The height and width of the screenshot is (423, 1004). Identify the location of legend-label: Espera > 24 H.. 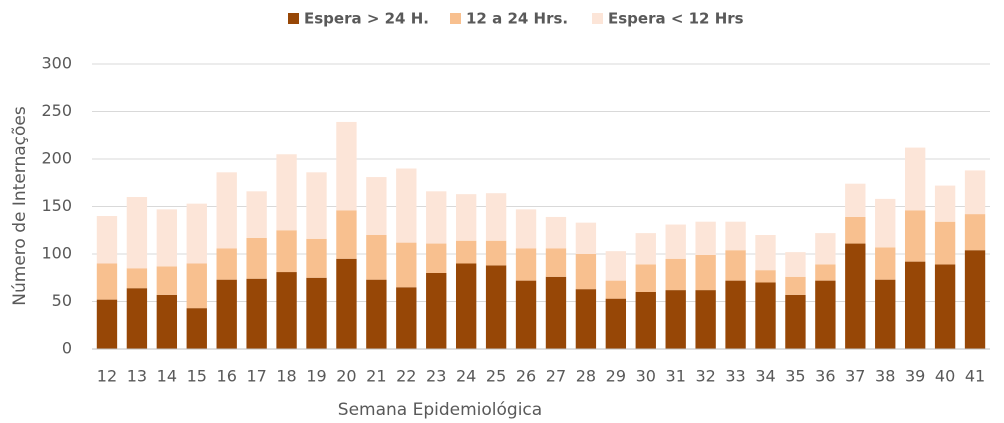
(366, 19).